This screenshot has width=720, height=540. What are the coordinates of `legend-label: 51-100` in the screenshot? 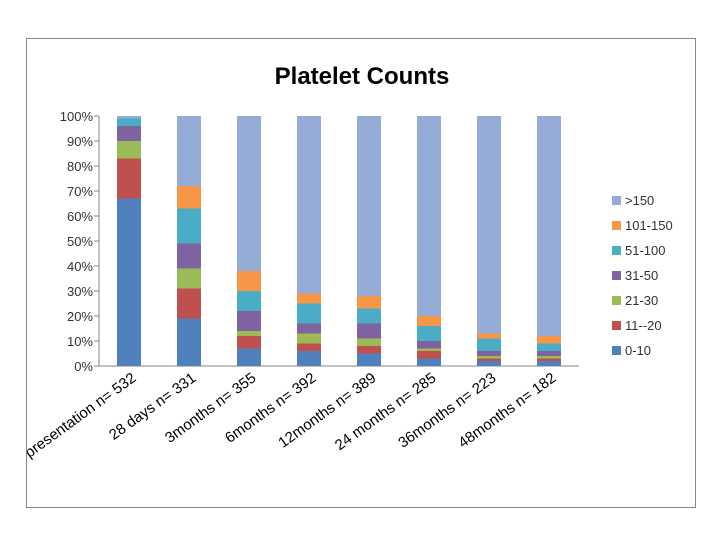 It's located at (645, 250).